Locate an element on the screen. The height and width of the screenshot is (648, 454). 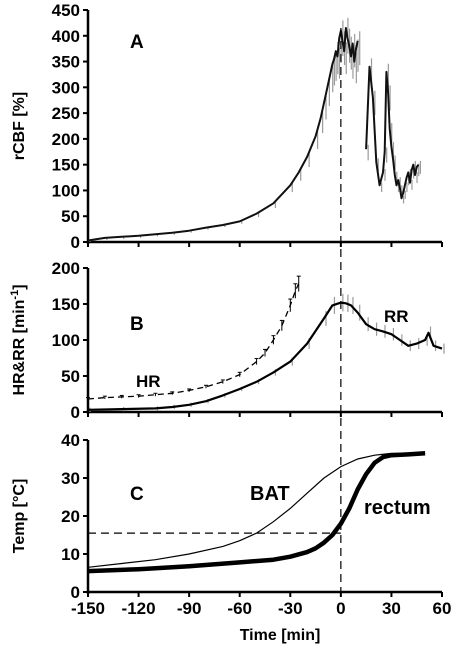
y-tick-label-A-6: 300 is located at coordinates (66, 87).